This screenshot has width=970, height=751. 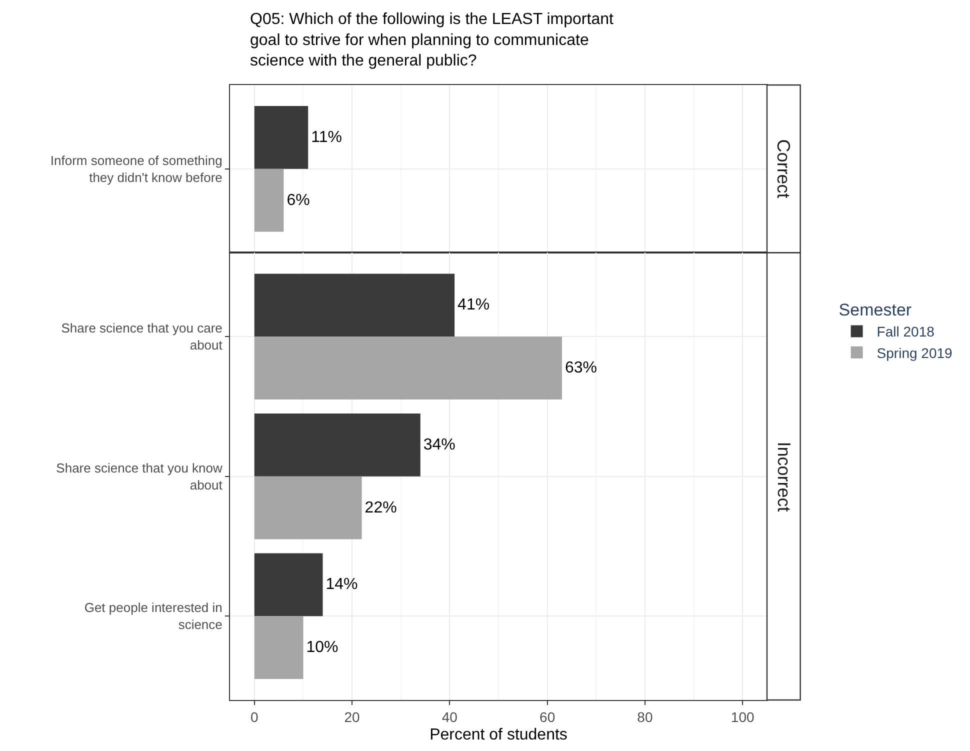 I want to click on y-tick-label: Inform someone of something they didn't know before, so click(x=136, y=168).